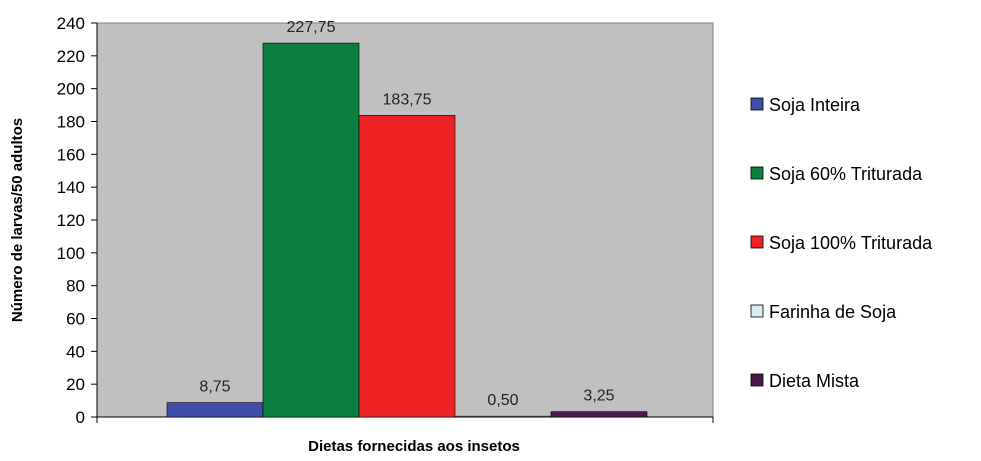 This screenshot has width=981, height=461. What do you see at coordinates (75, 319) in the screenshot?
I see `y-tick-label: 60` at bounding box center [75, 319].